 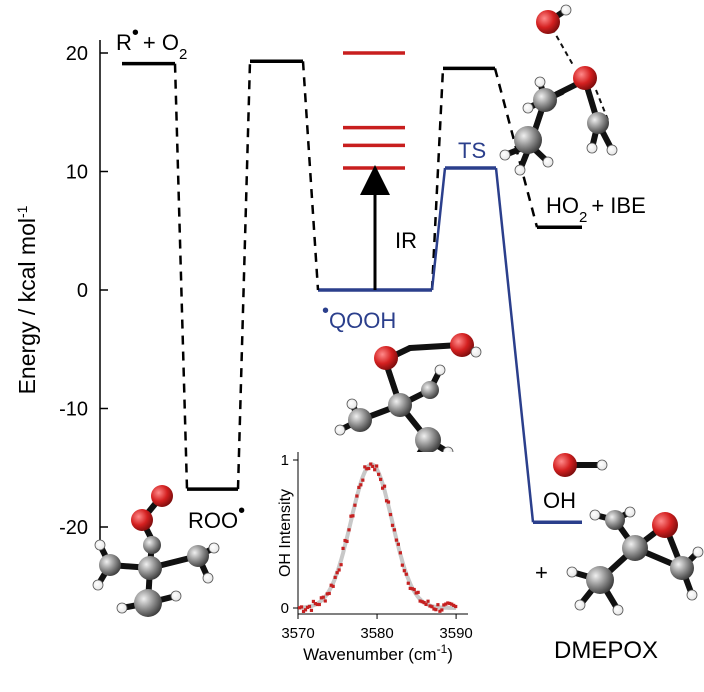 What do you see at coordinates (244, 275) in the screenshot?
I see `connector-roo-to-ts1` at bounding box center [244, 275].